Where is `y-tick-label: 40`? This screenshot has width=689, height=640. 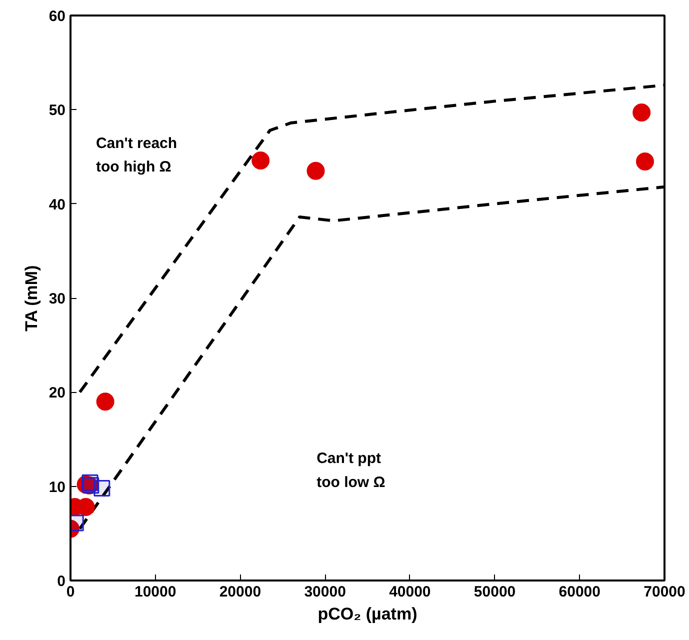
y-tick-label: 40 is located at coordinates (57, 205).